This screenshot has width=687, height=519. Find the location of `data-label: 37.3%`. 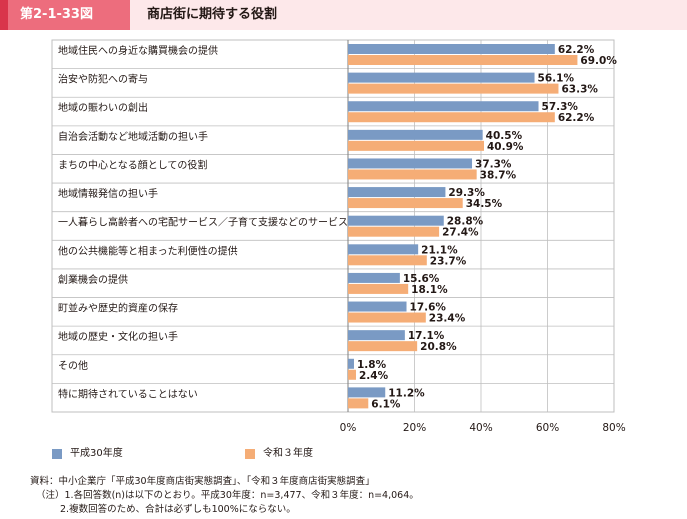

data-label: 37.3% is located at coordinates (493, 164).